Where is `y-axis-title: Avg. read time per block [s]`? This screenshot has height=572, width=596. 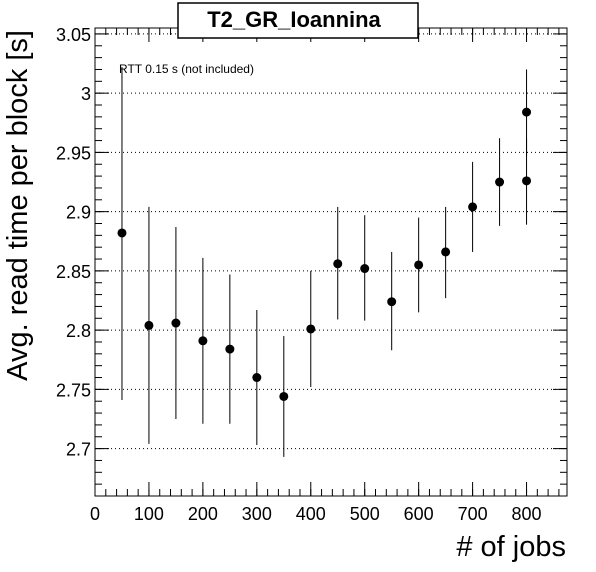 y-axis-title: Avg. read time per block [s] is located at coordinates (18, 205).